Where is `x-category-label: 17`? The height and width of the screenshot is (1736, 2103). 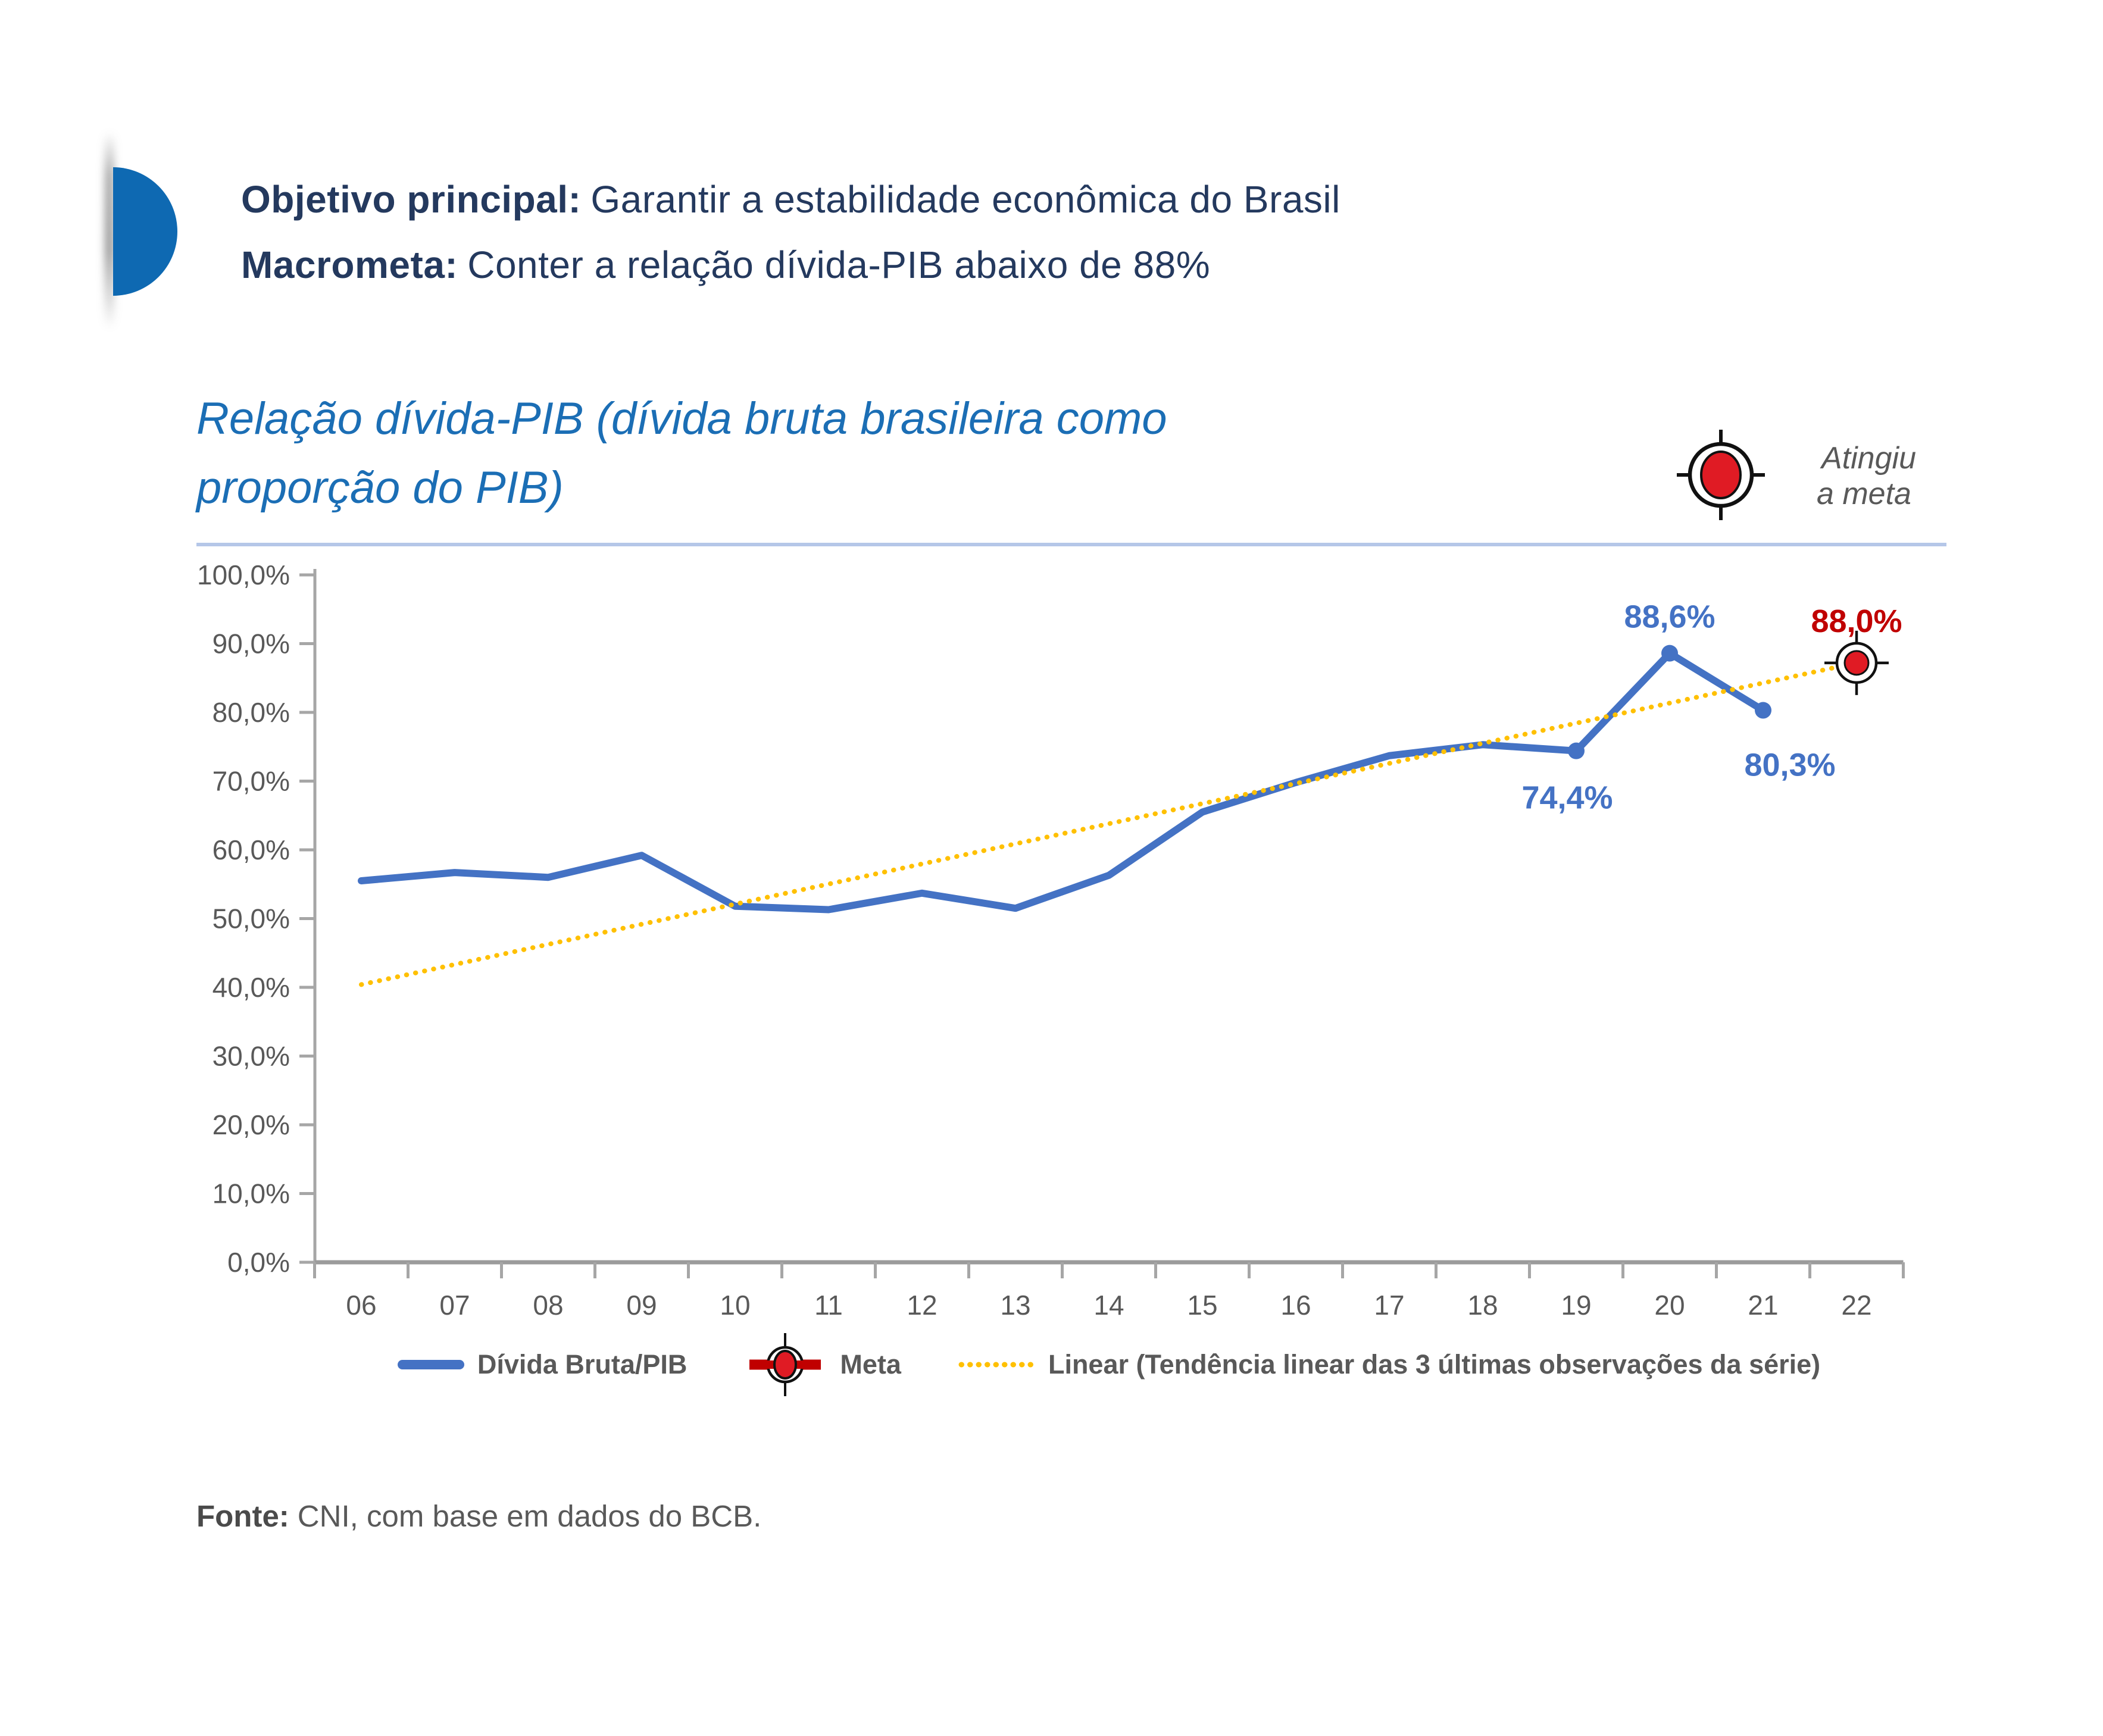
x-category-label: 17 is located at coordinates (1389, 1305).